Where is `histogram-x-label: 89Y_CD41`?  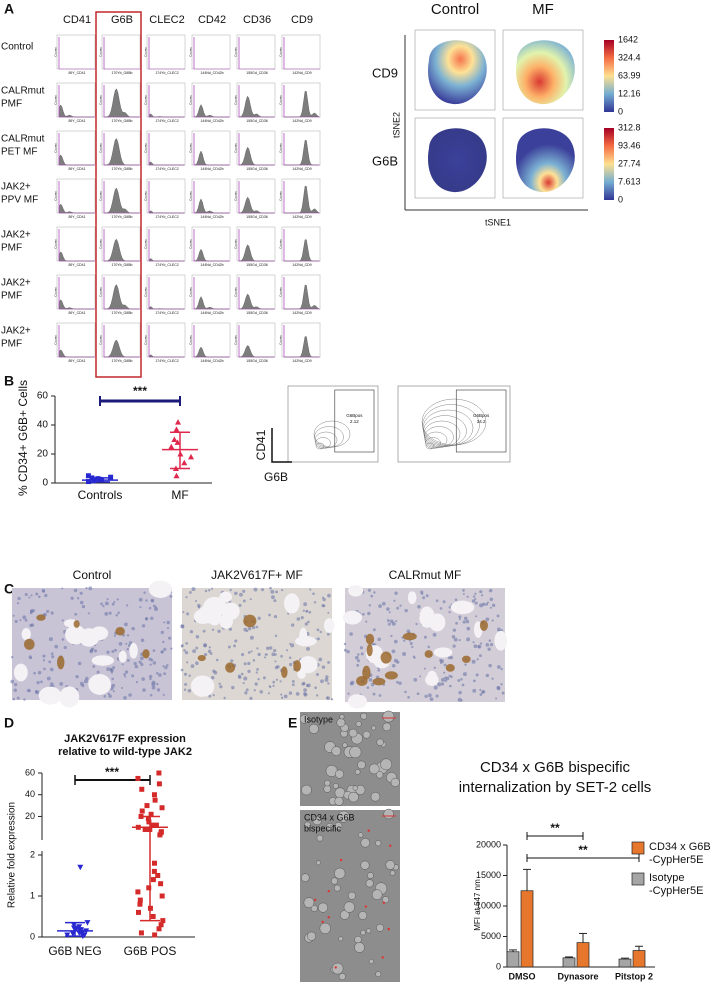 histogram-x-label: 89Y_CD41 is located at coordinates (76, 265).